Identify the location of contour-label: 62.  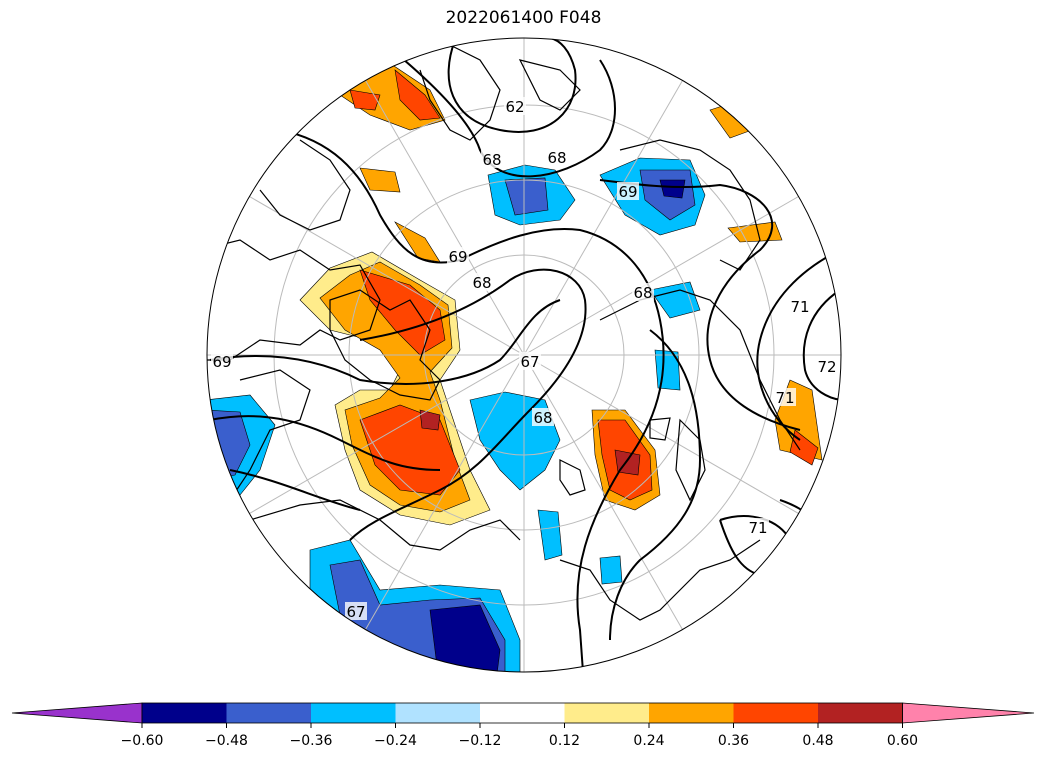
(514, 107).